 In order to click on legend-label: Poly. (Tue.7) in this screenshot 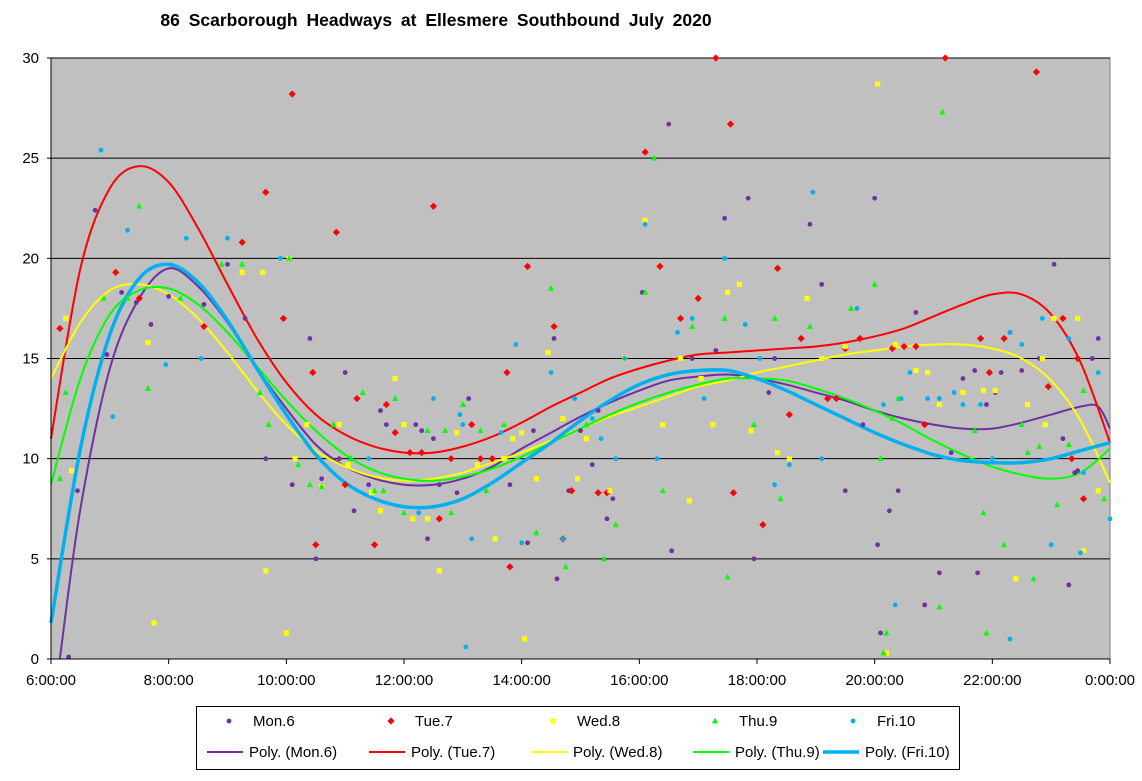, I will do `click(453, 752)`.